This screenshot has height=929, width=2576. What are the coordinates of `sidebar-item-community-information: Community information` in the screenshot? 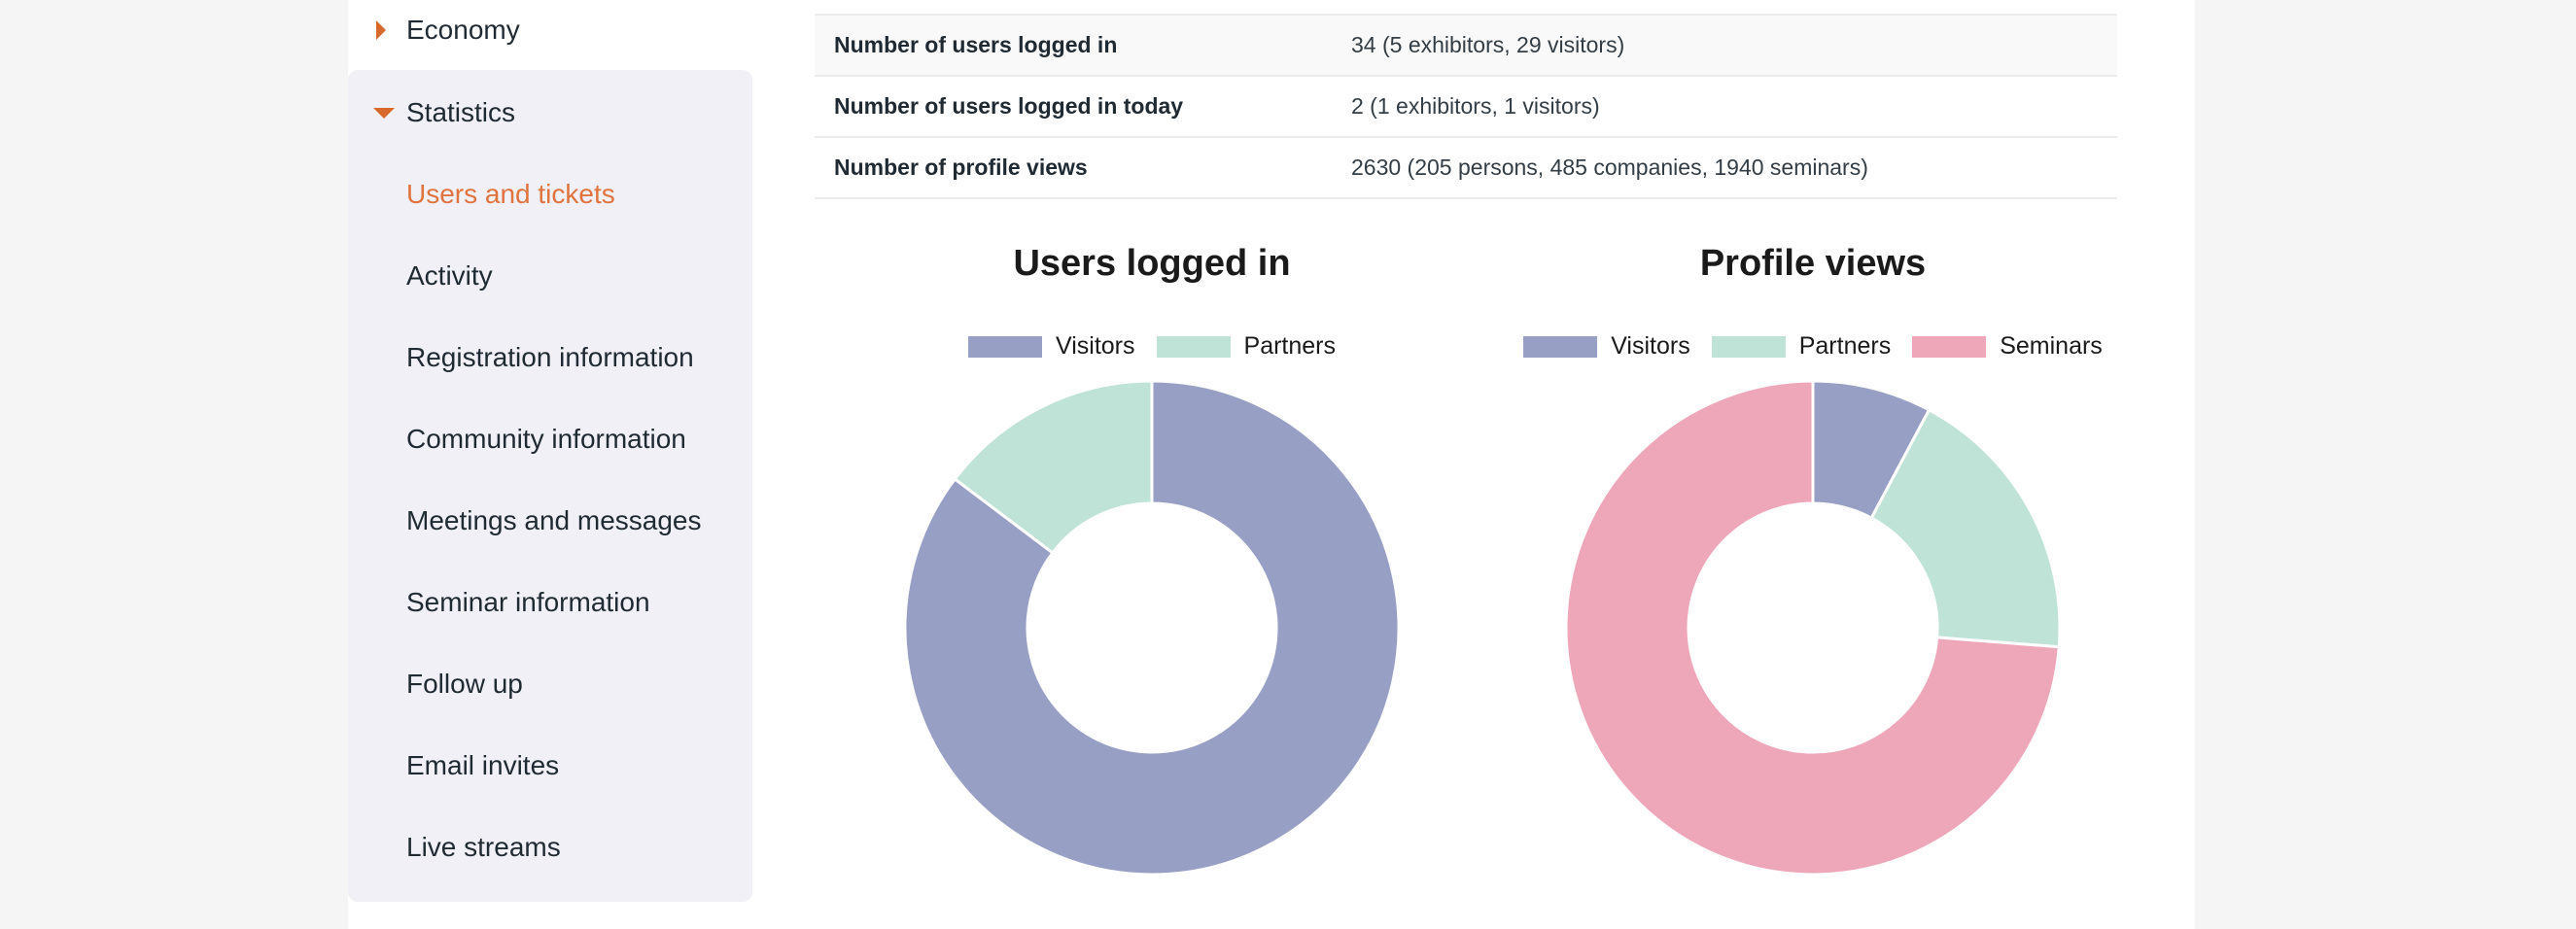 It's located at (550, 439).